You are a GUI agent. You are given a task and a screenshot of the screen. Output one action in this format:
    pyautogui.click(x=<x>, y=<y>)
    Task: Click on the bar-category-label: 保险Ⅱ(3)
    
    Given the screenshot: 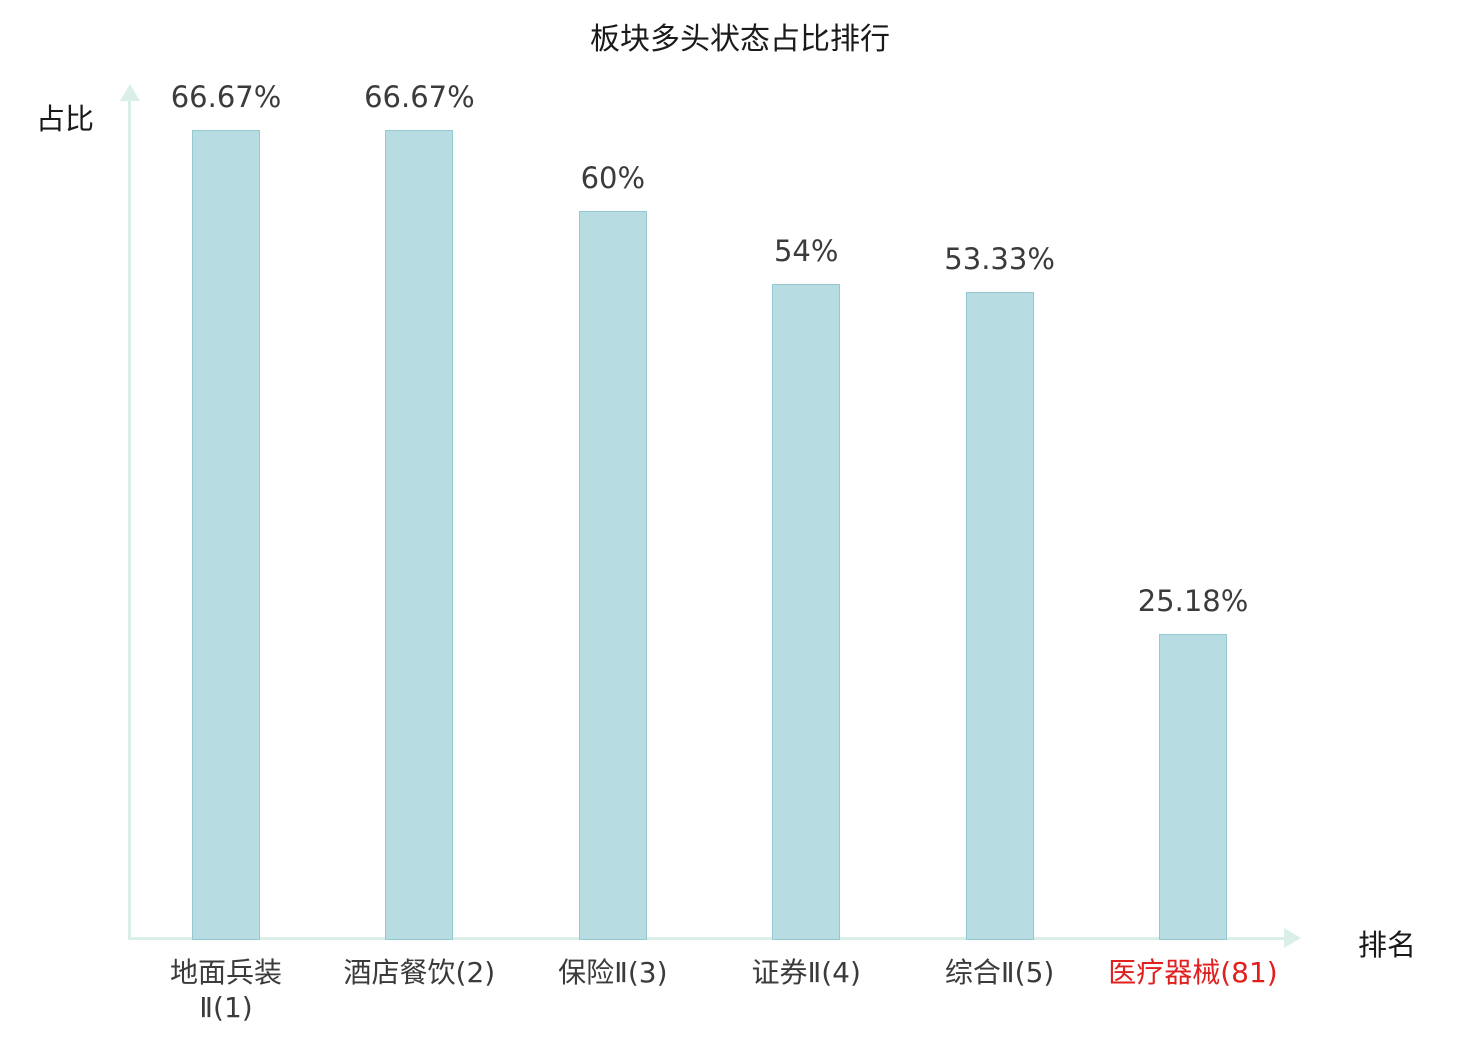 What is the action you would take?
    pyautogui.click(x=613, y=972)
    